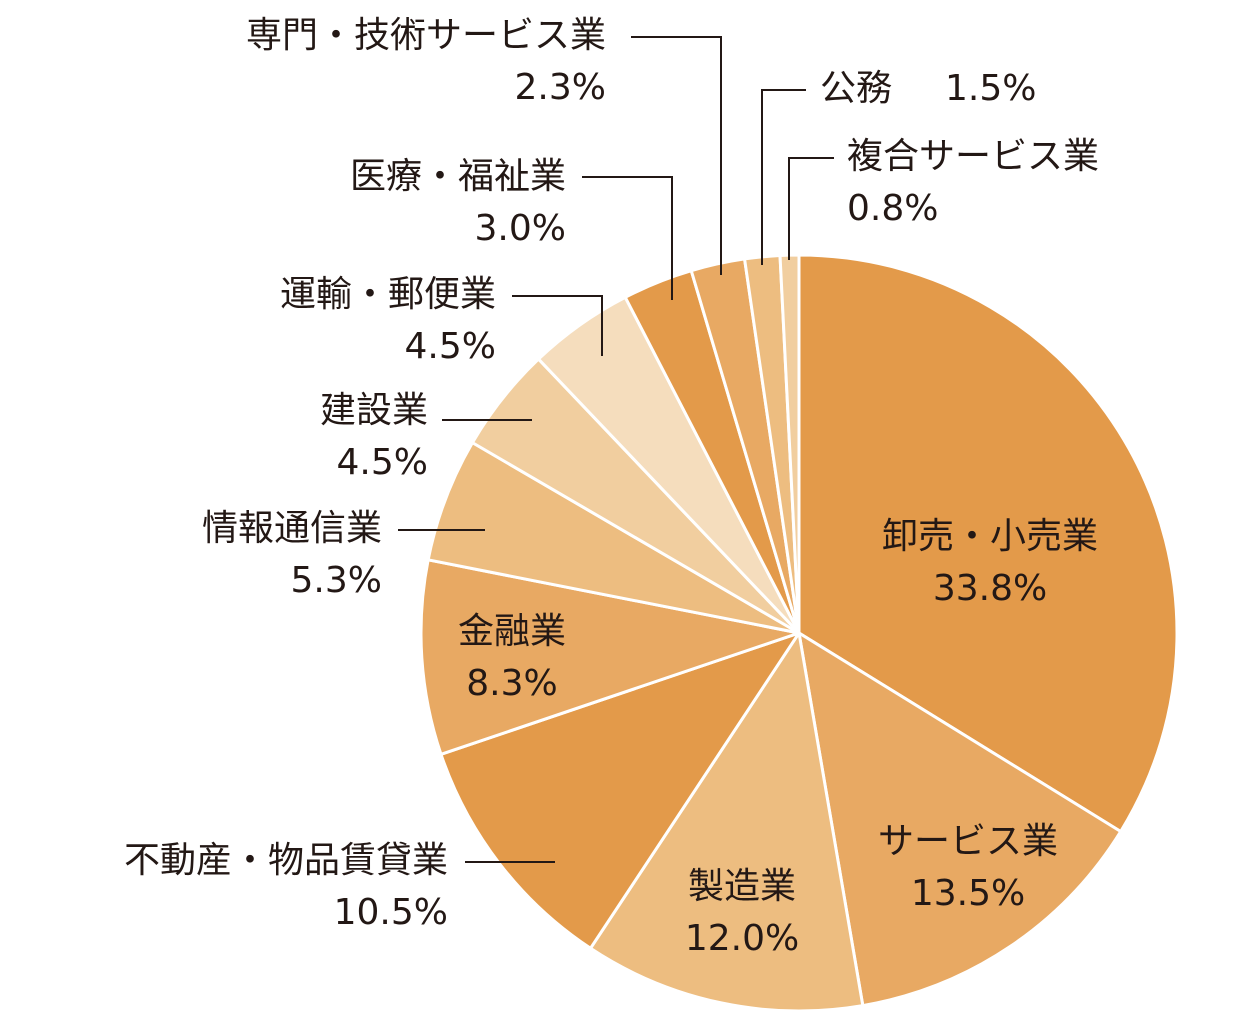  Describe the element at coordinates (742, 886) in the screenshot. I see `slice-label: 製造業` at that location.